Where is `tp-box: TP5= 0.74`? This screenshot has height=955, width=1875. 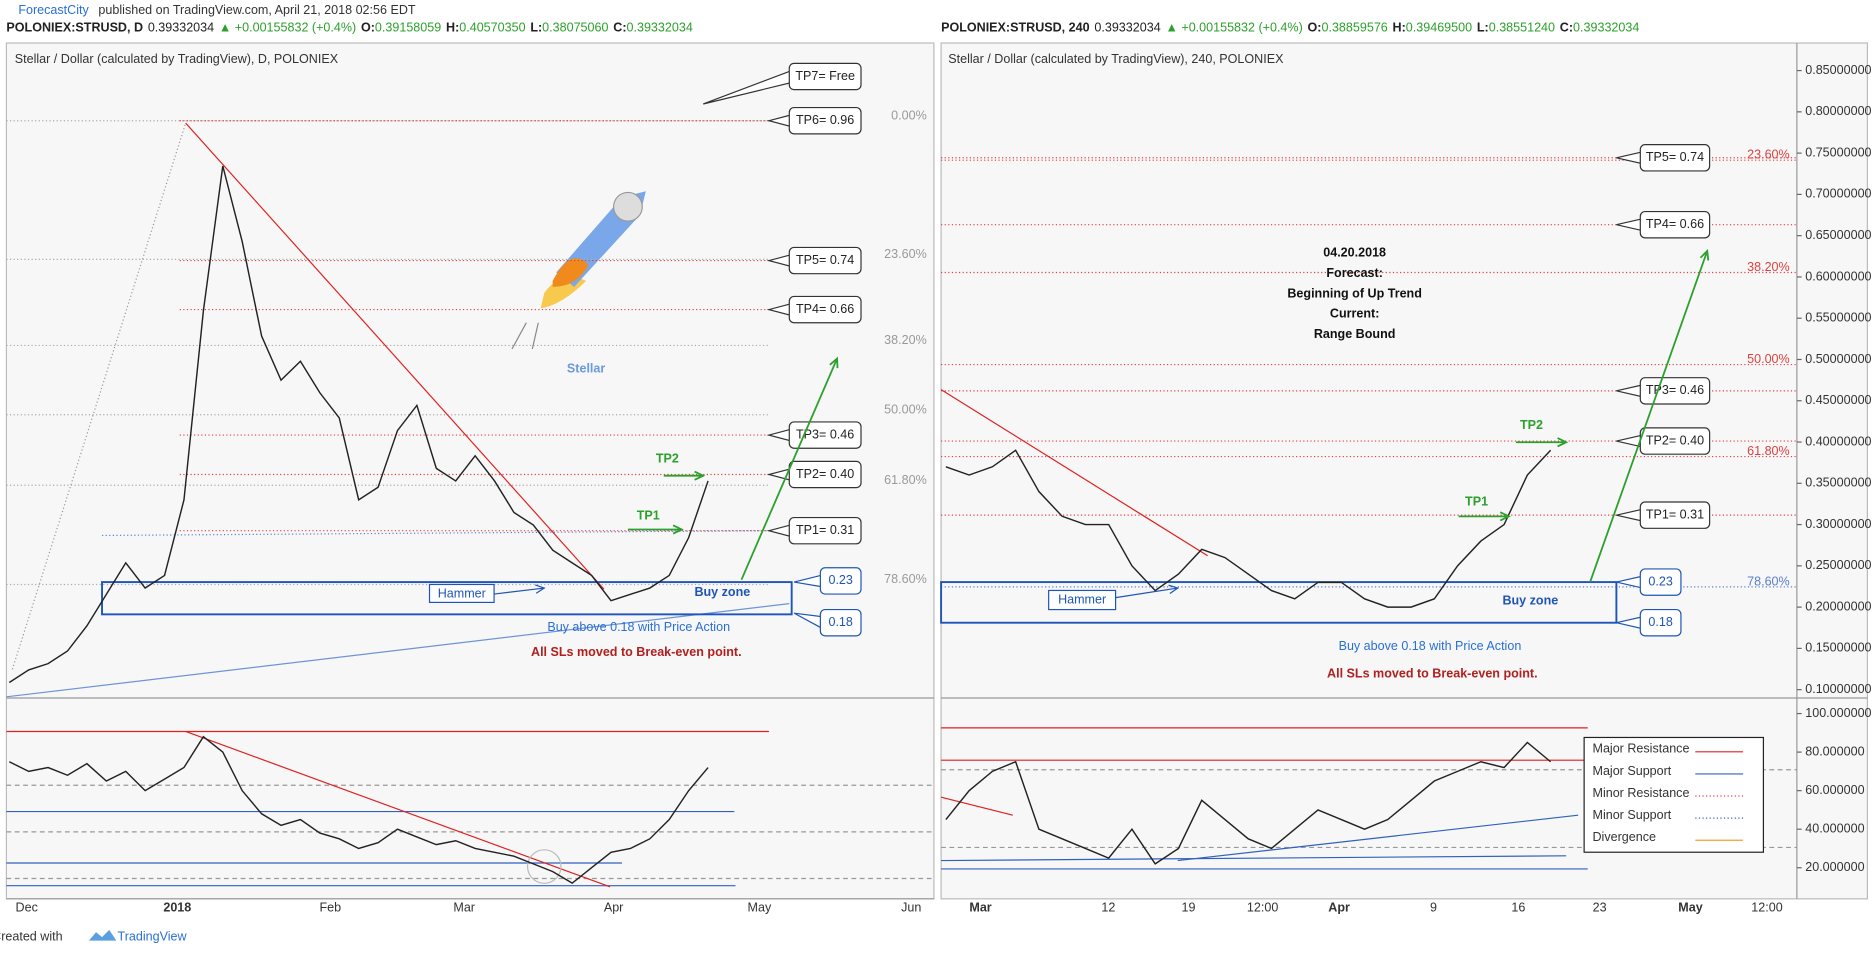 tp-box: TP5= 0.74 is located at coordinates (825, 260).